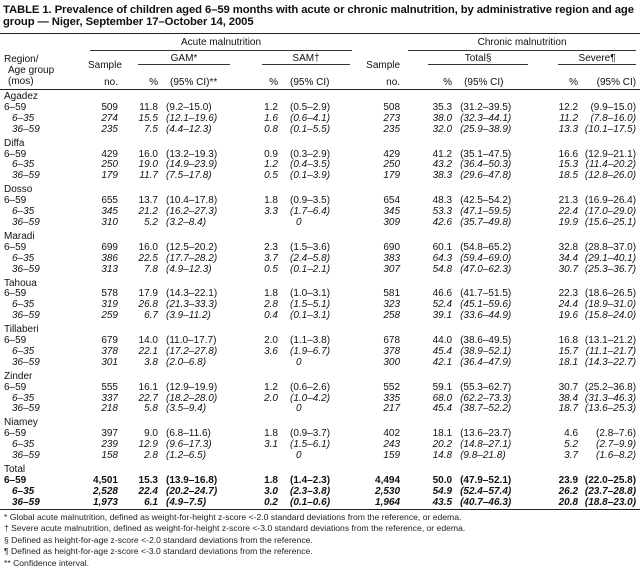  I want to click on total-ci: (55.3–62.7), so click(486, 387).